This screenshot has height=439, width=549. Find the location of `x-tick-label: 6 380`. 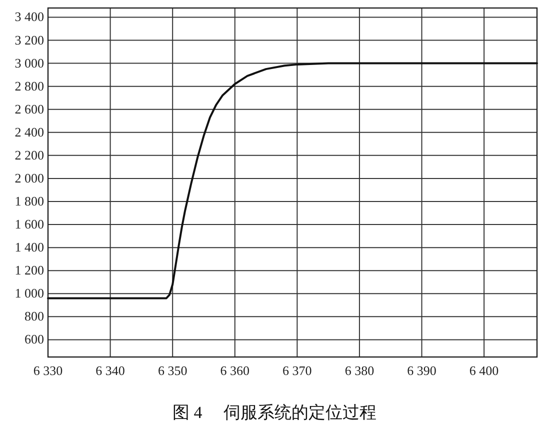

x-tick-label: 6 380 is located at coordinates (359, 370).